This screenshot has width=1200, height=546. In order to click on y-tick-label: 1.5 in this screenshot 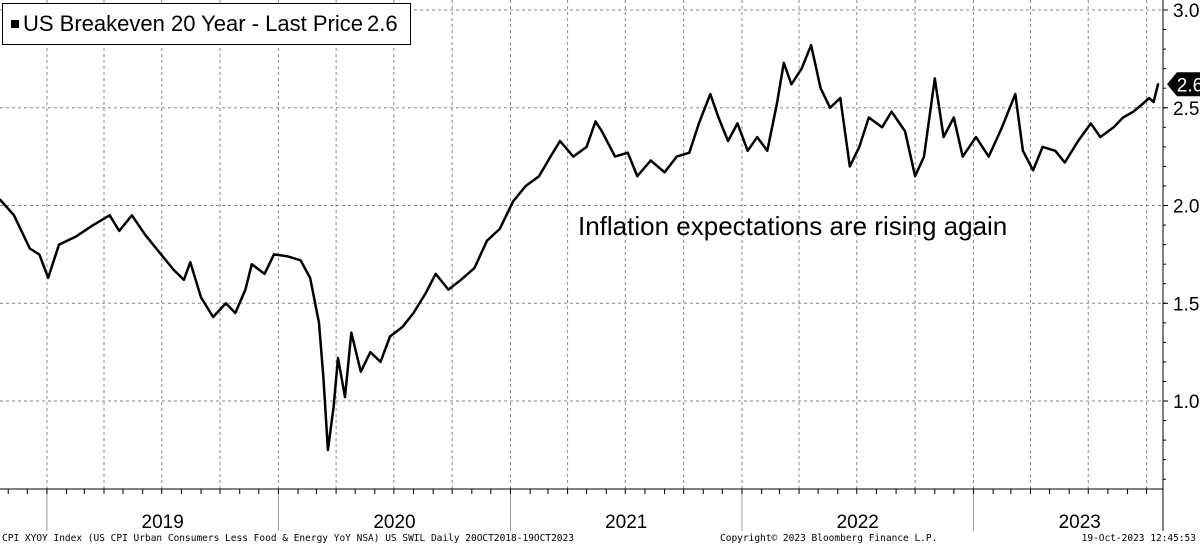, I will do `click(1186, 304)`.